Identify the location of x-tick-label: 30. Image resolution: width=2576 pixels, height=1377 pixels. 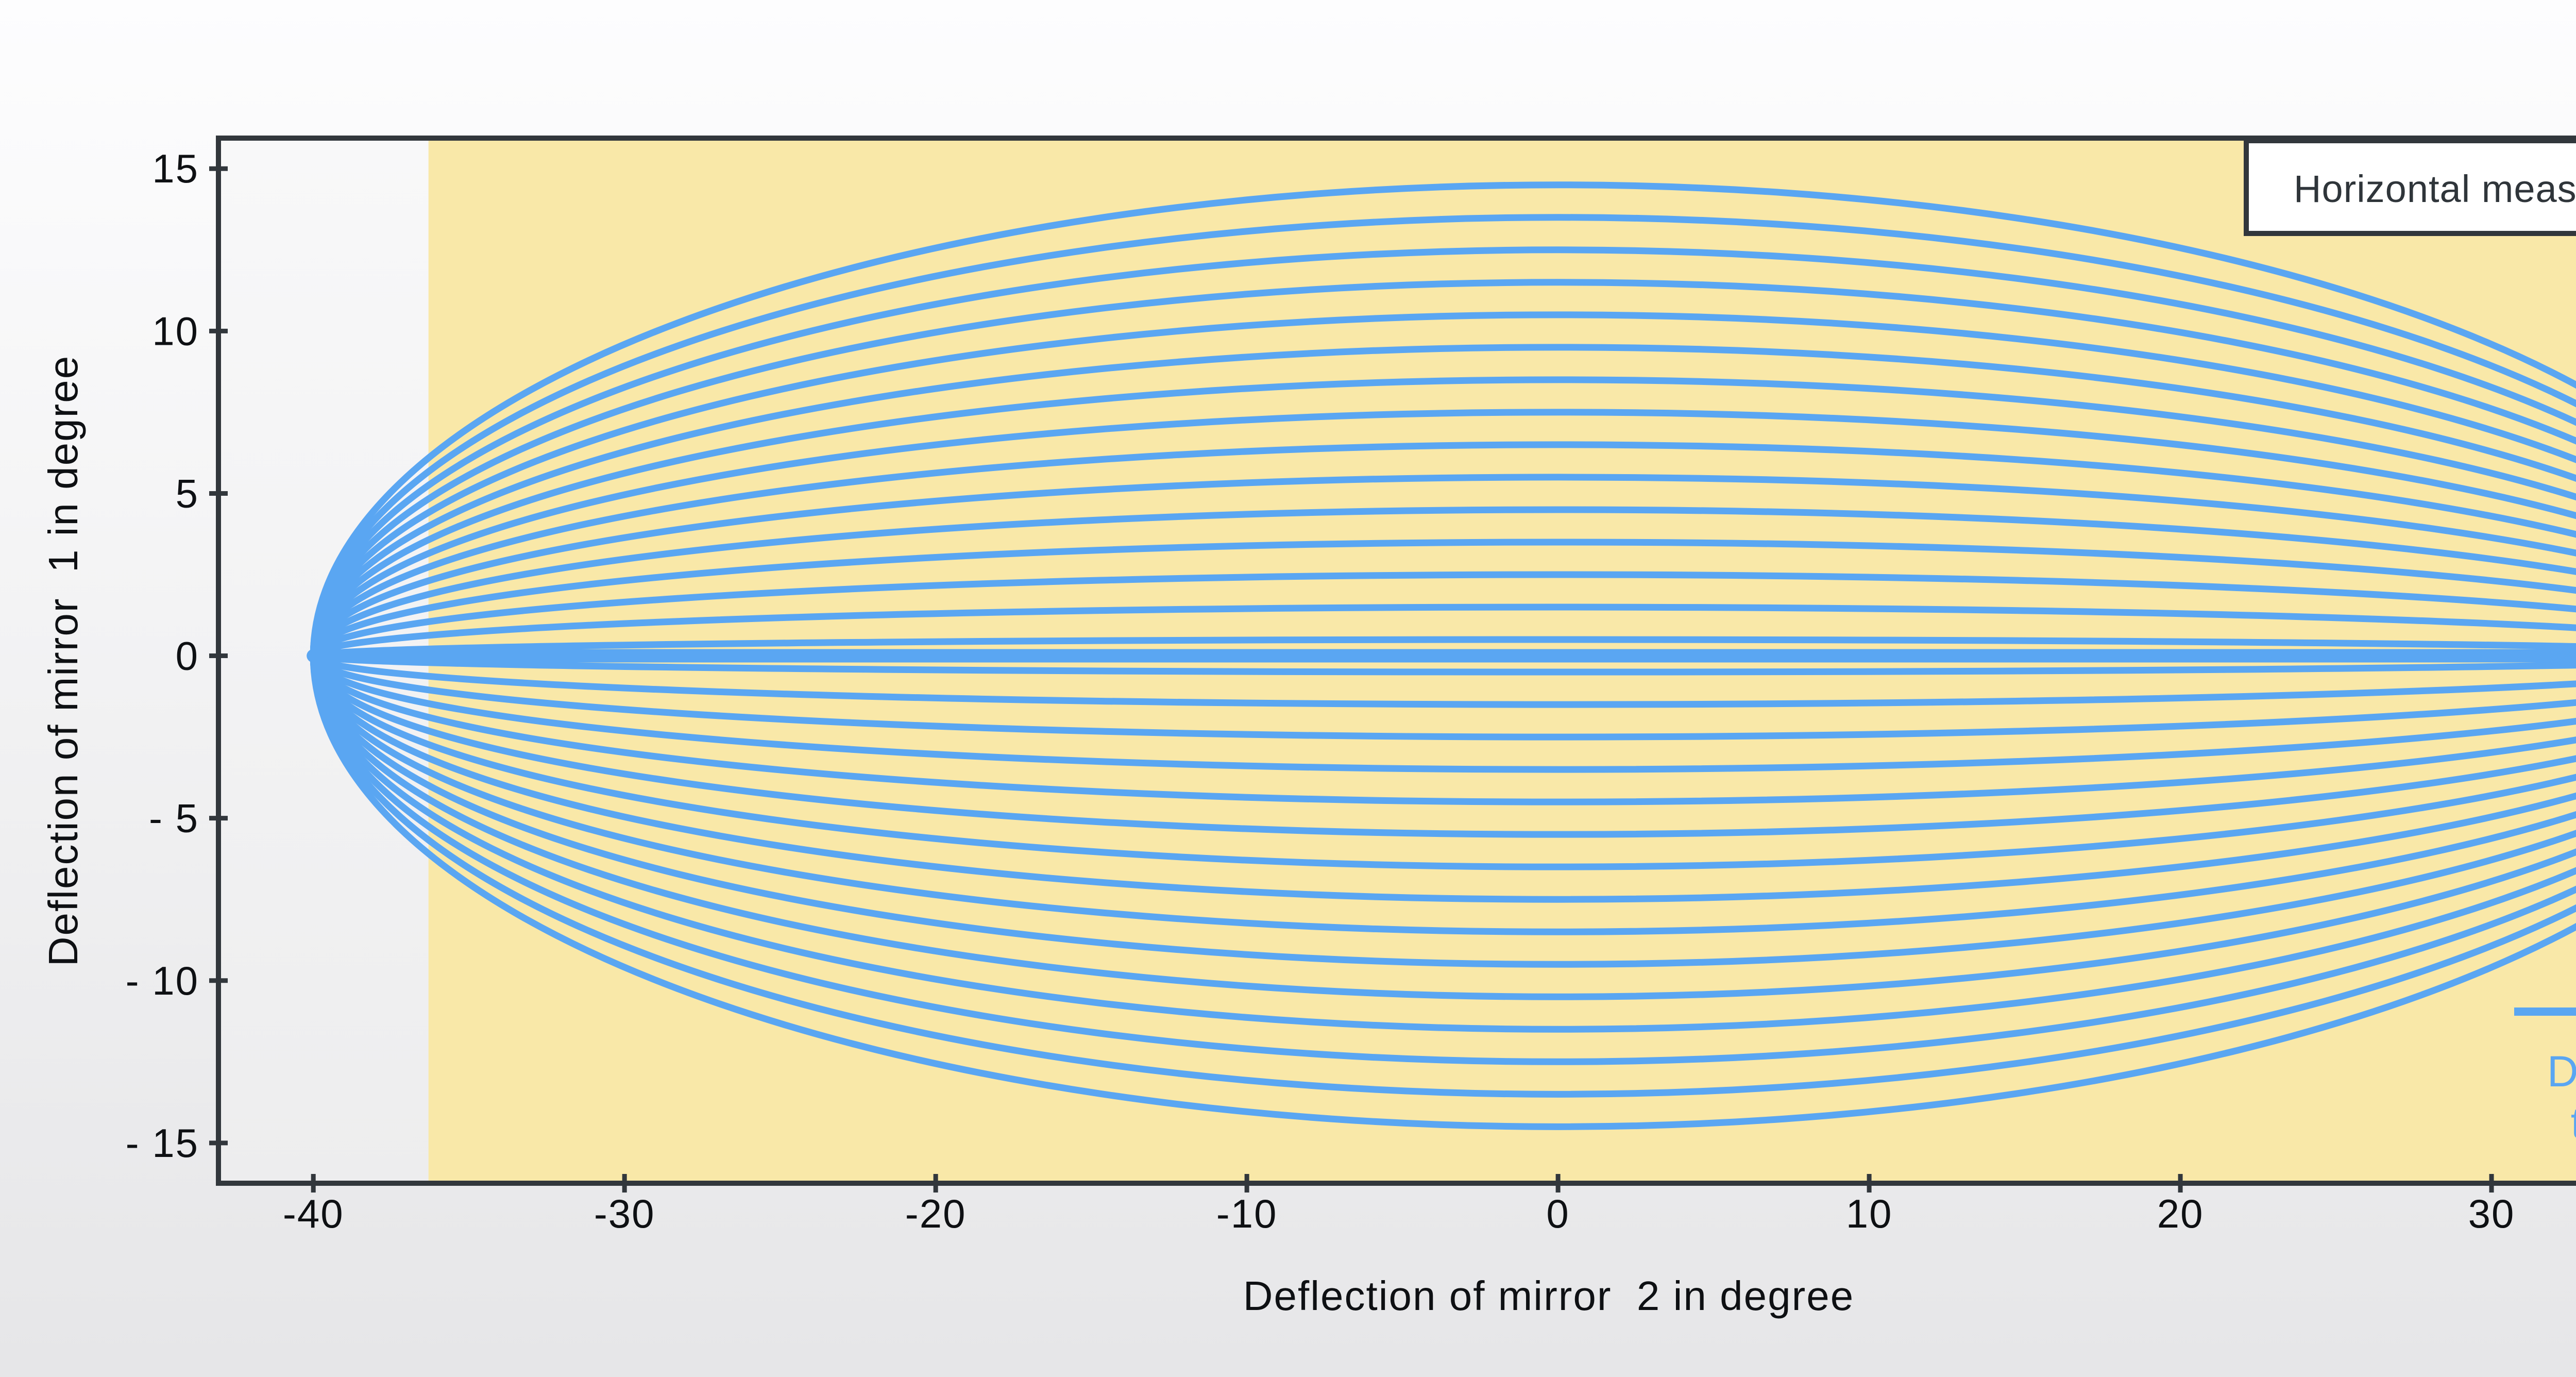
(2491, 1213).